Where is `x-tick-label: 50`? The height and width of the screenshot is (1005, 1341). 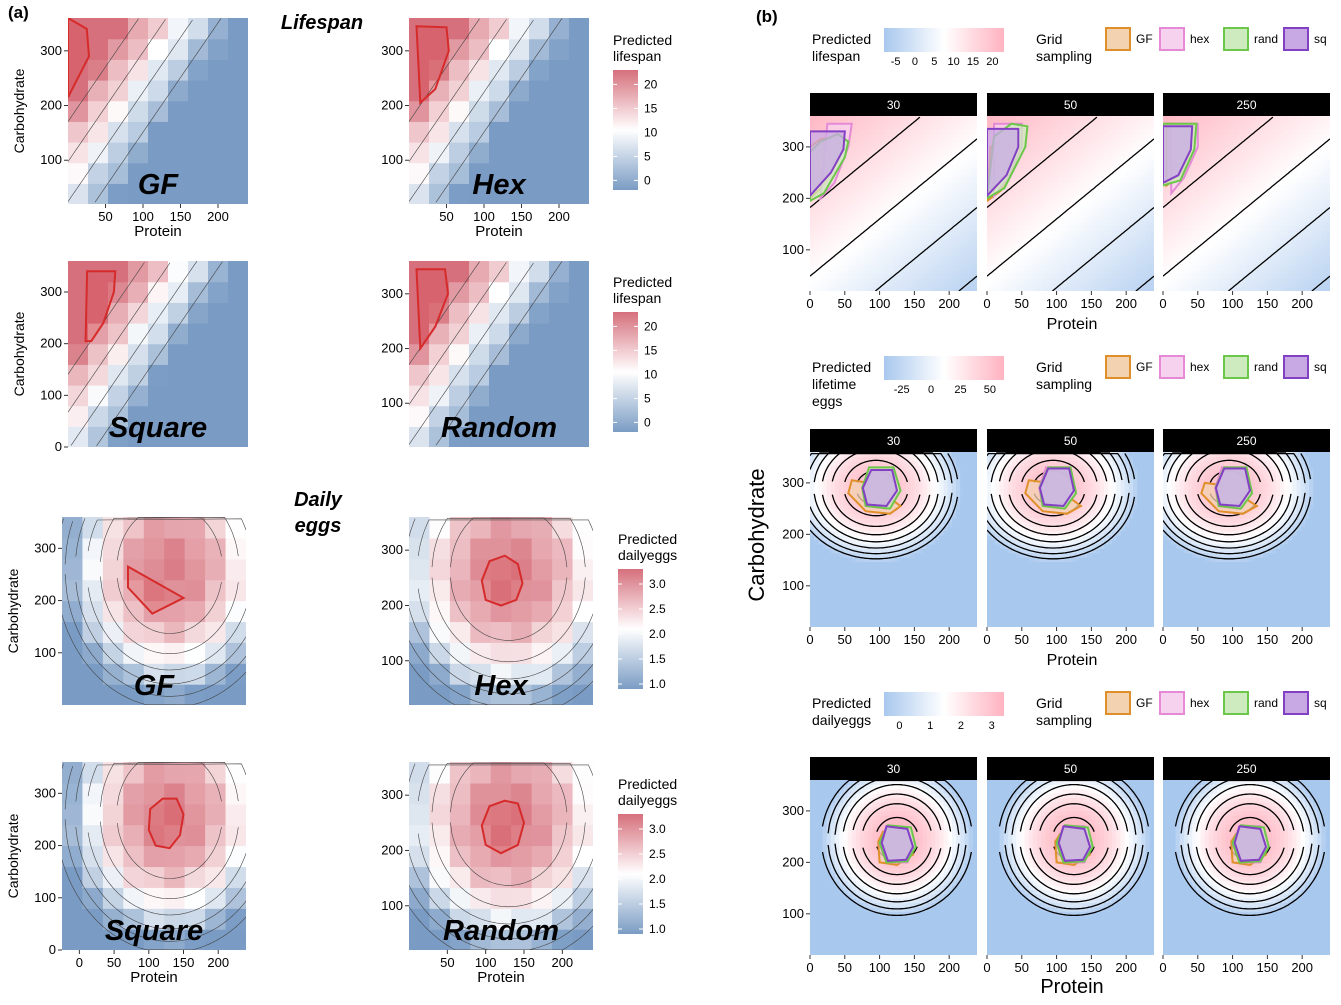
x-tick-label: 50 is located at coordinates (447, 962).